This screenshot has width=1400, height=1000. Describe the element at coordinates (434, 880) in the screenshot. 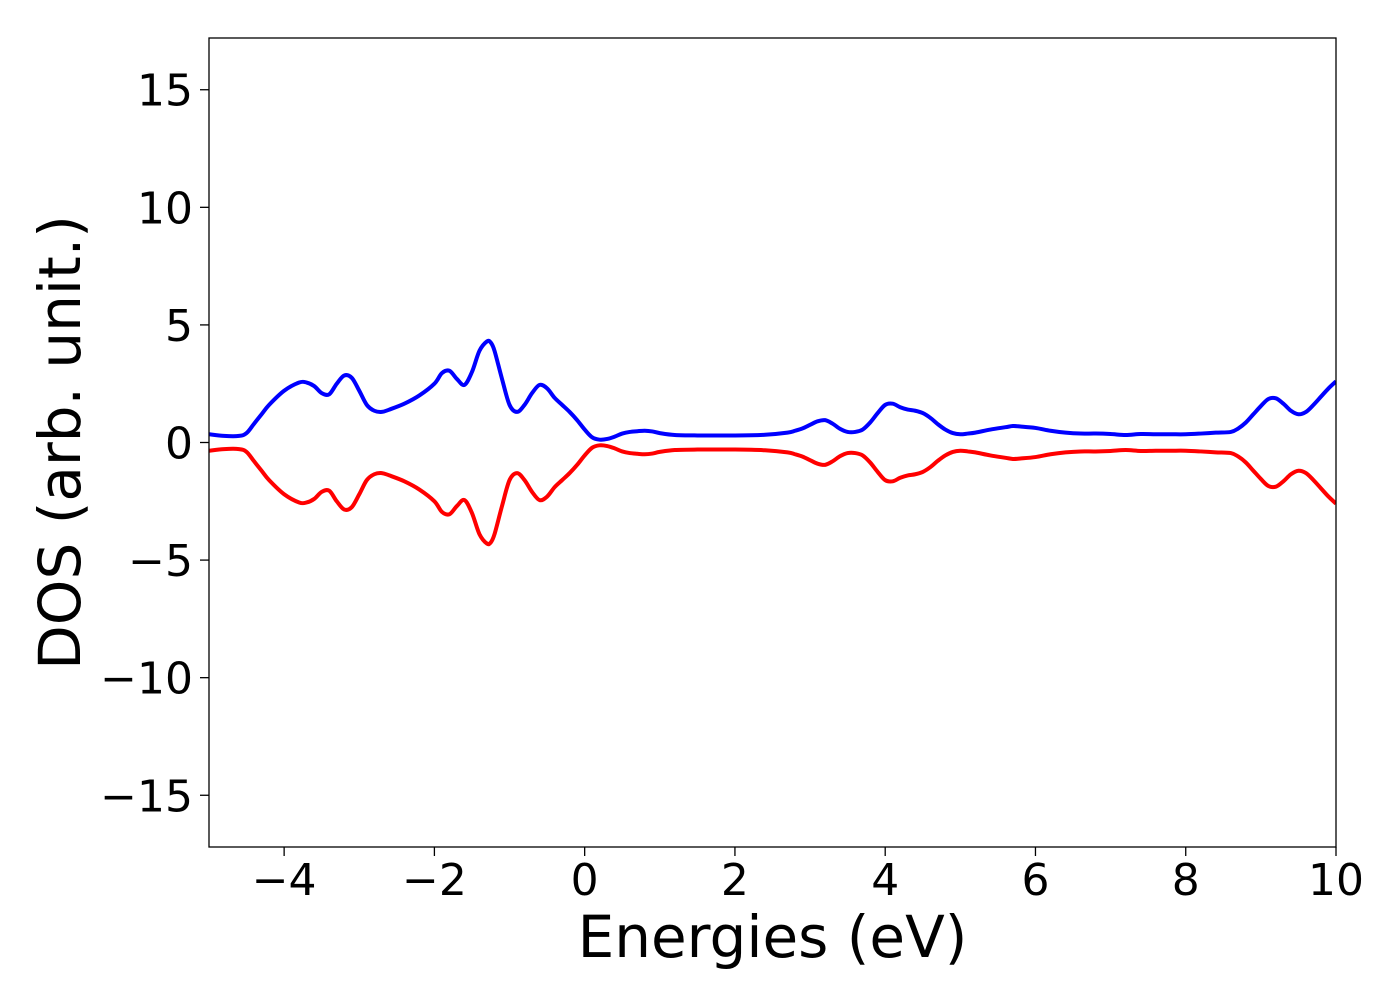

I see `x-tick-label: −2` at that location.